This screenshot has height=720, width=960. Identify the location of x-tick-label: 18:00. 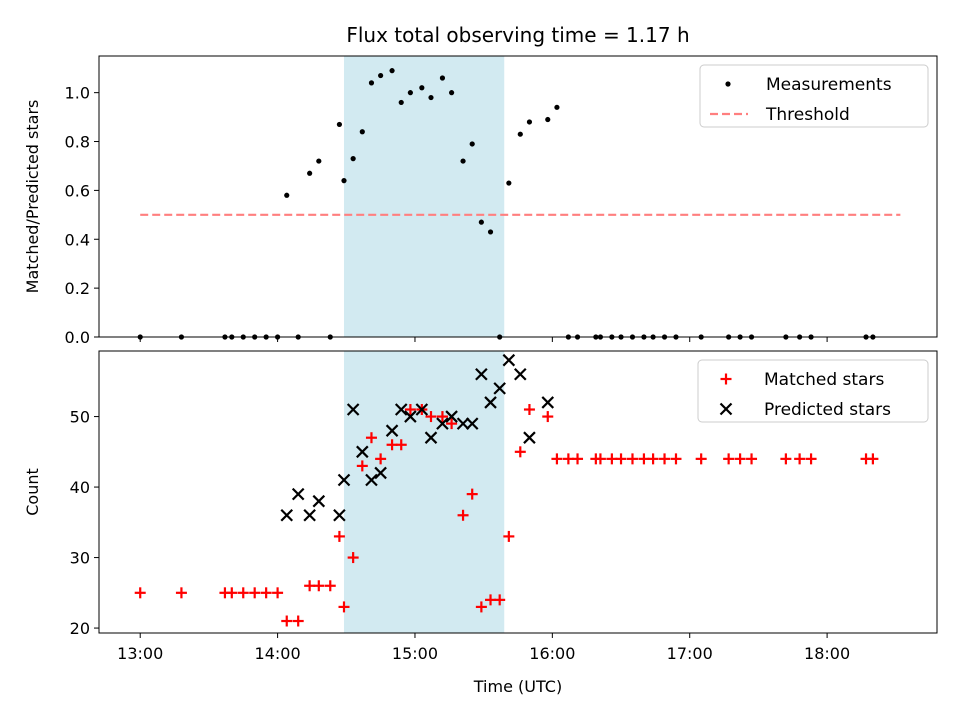
(827, 653).